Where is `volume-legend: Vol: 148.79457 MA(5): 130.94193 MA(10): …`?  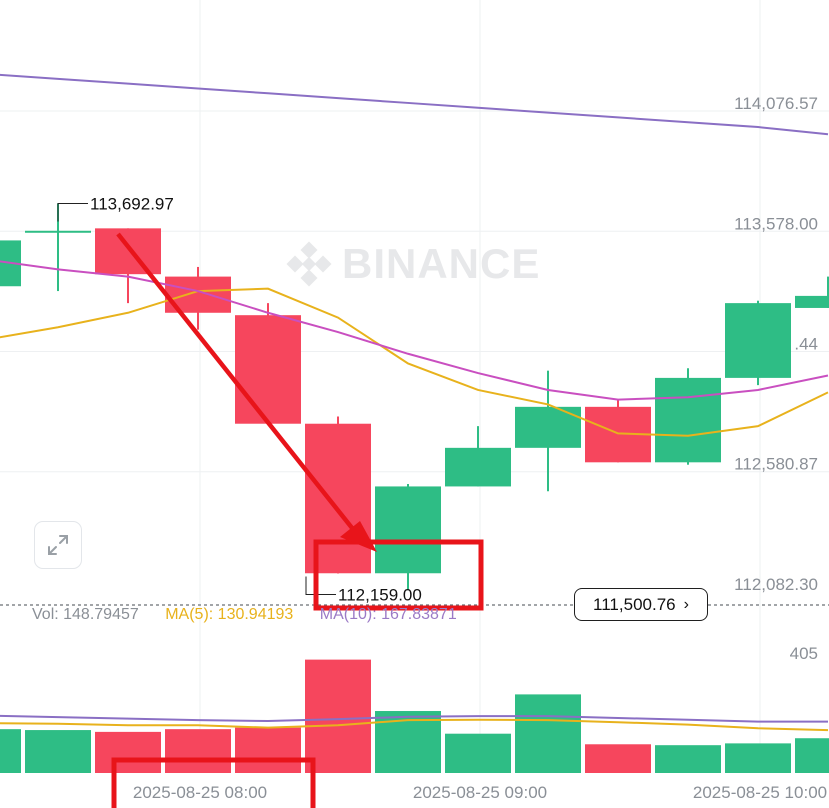
volume-legend: Vol: 148.79457 MA(5): 130.94193 MA(10): … is located at coordinates (255, 615).